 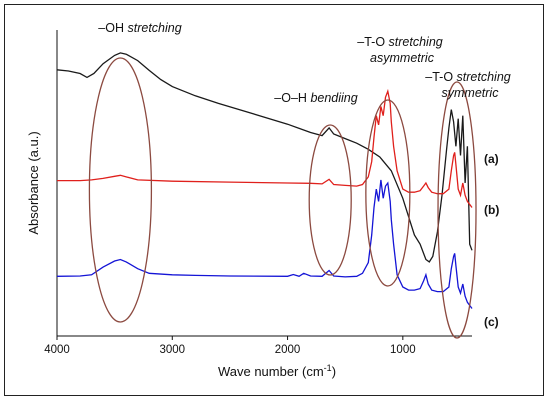 What do you see at coordinates (403, 350) in the screenshot?
I see `x-tick-label: 1000` at bounding box center [403, 350].